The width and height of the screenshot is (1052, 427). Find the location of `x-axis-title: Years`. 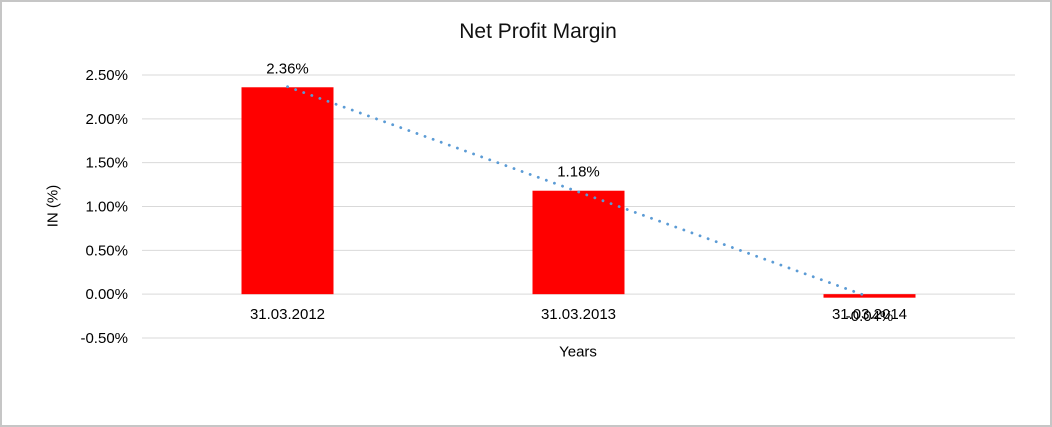

x-axis-title: Years is located at coordinates (578, 352).